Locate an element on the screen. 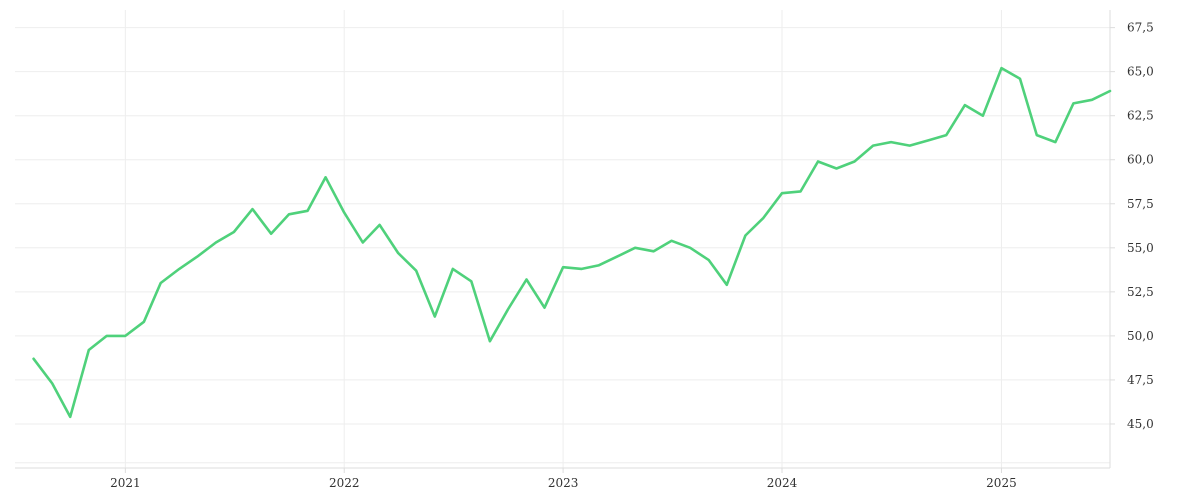 This screenshot has width=1200, height=500. y-tick-label: 57,5 is located at coordinates (1140, 204).